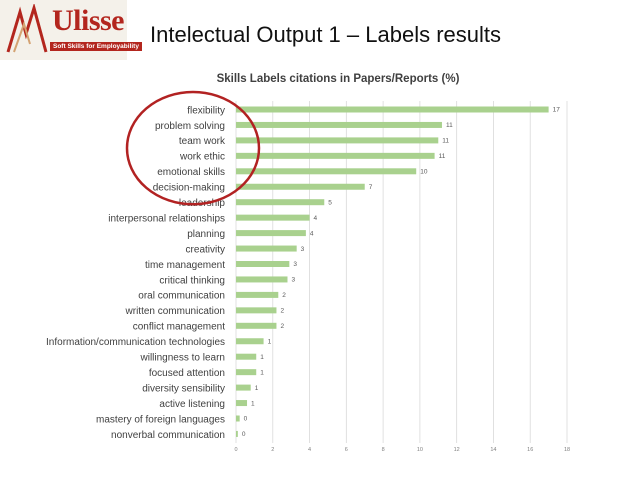  I want to click on logo: Ulisse Soft Skills for Employability, so click(71, 30).